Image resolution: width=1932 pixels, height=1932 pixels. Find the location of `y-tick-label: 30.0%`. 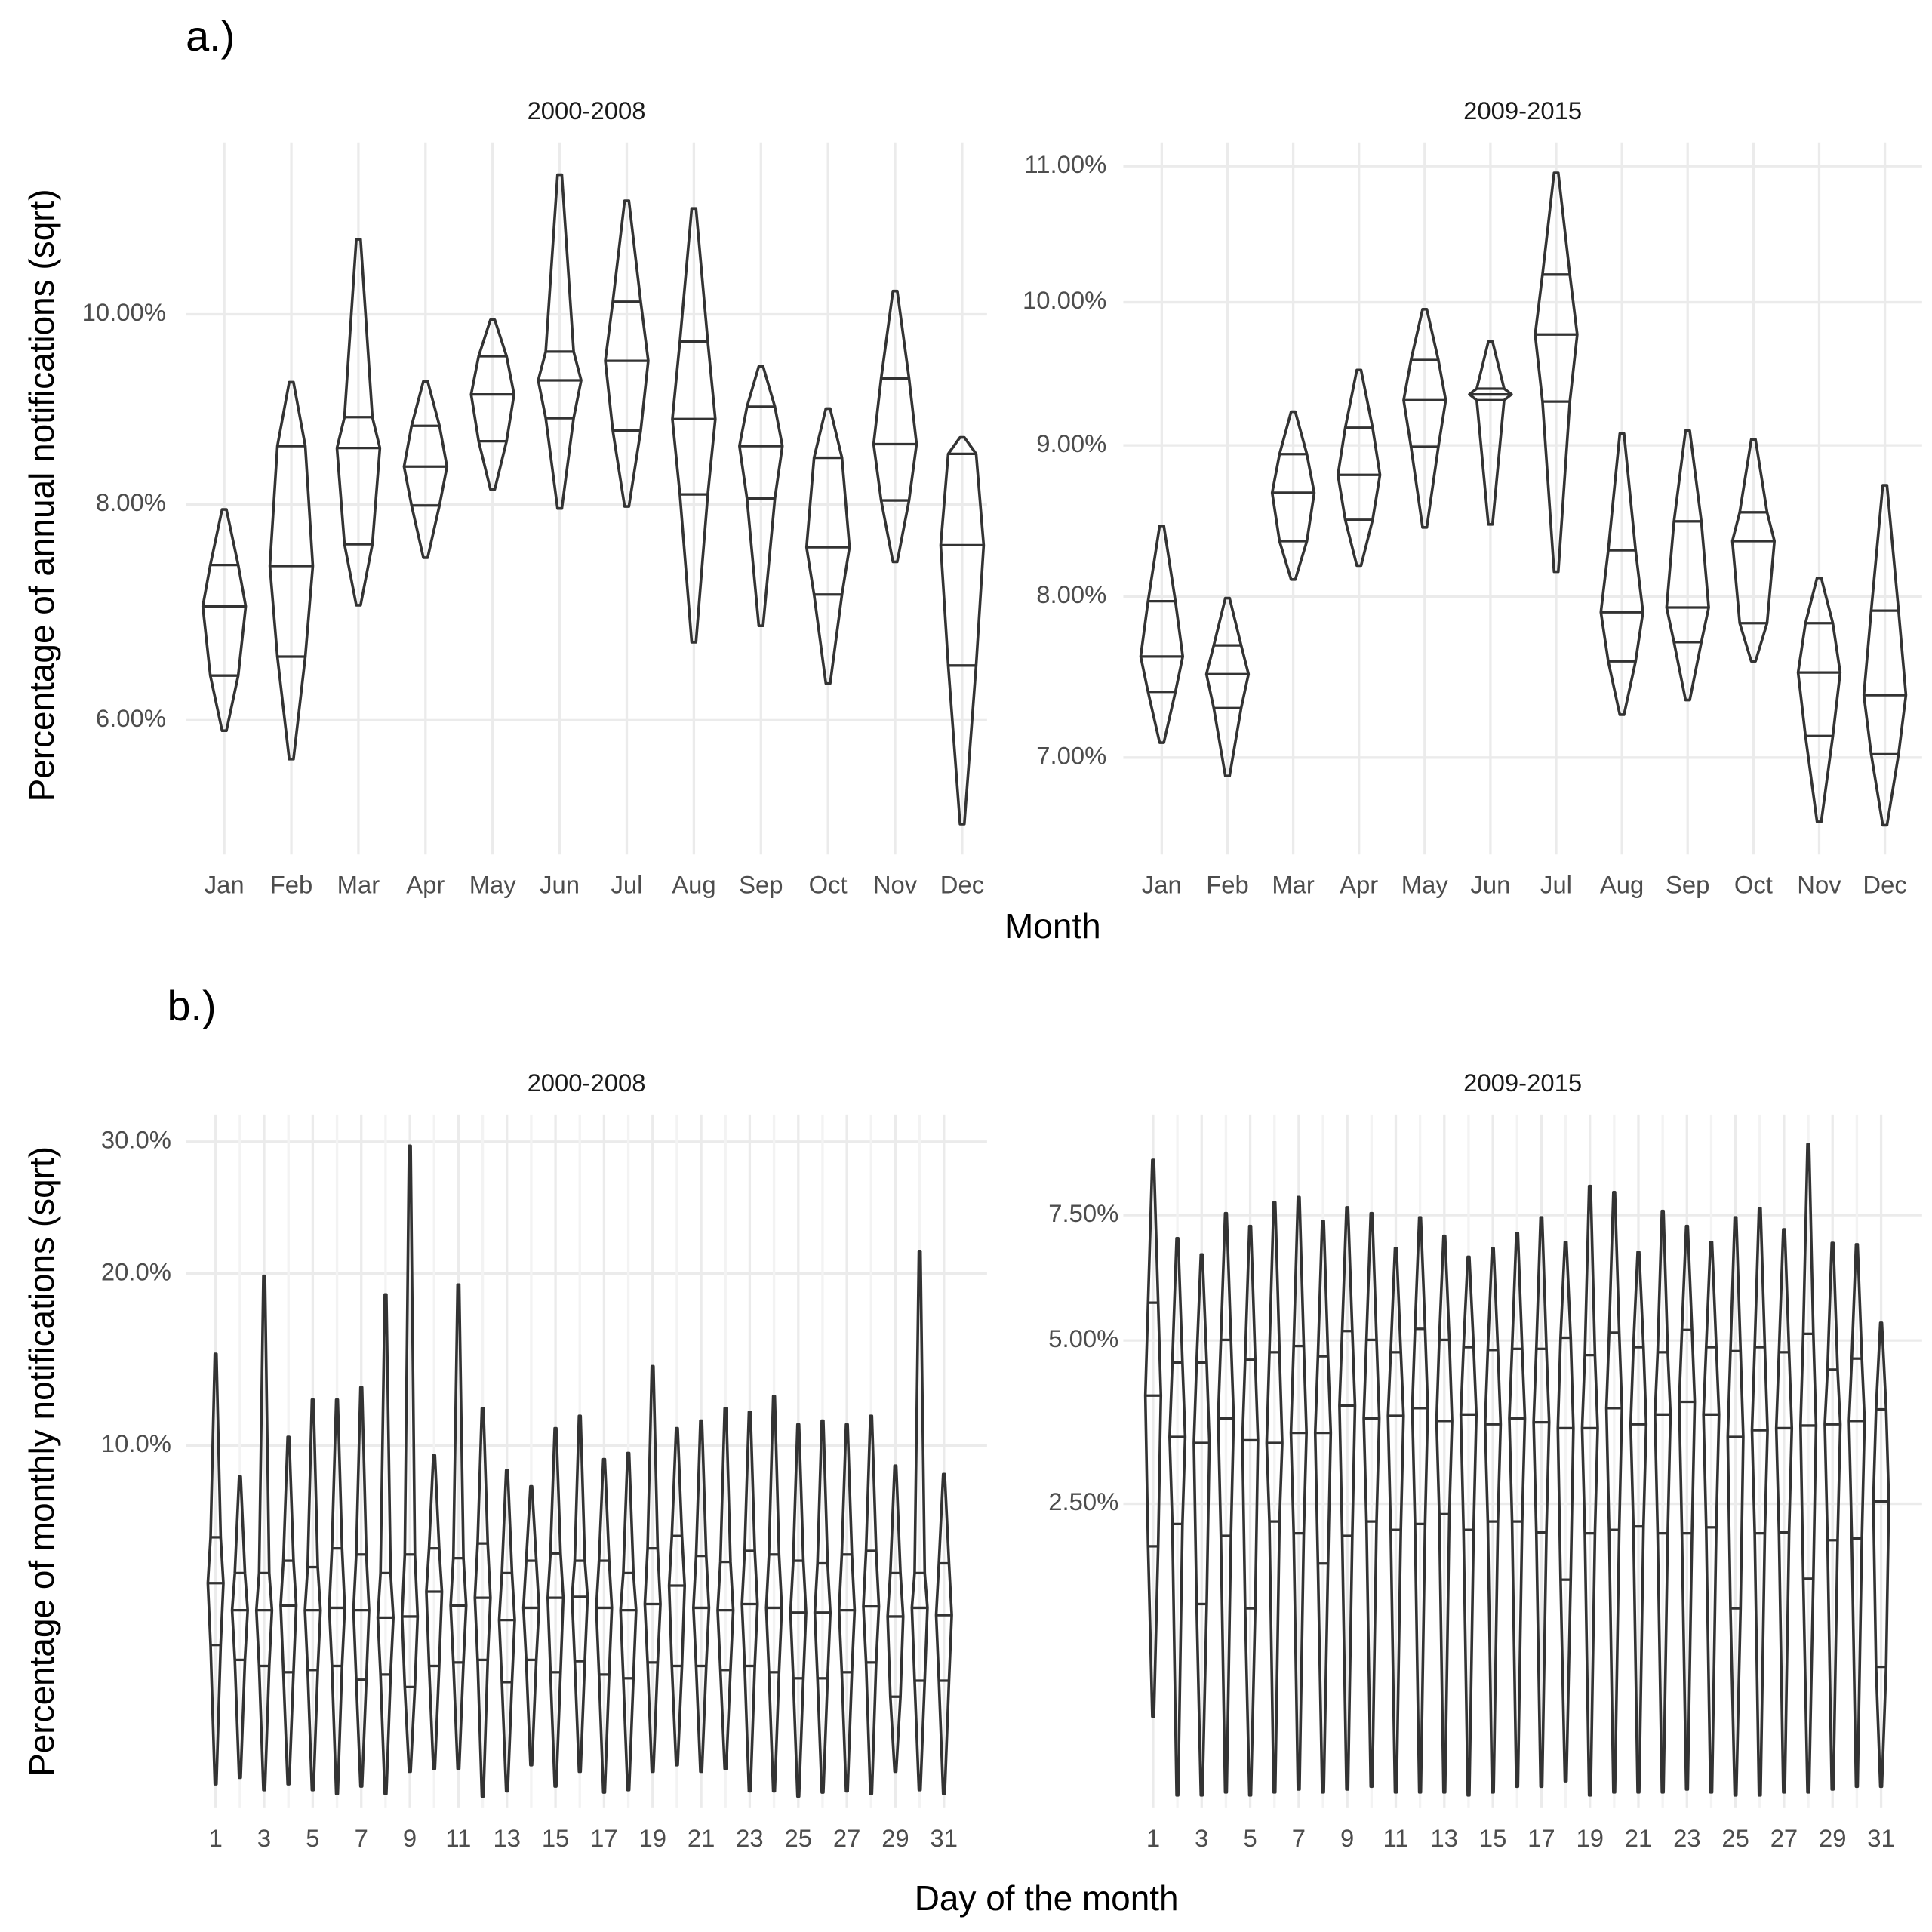

y-tick-label: 30.0% is located at coordinates (136, 1139).